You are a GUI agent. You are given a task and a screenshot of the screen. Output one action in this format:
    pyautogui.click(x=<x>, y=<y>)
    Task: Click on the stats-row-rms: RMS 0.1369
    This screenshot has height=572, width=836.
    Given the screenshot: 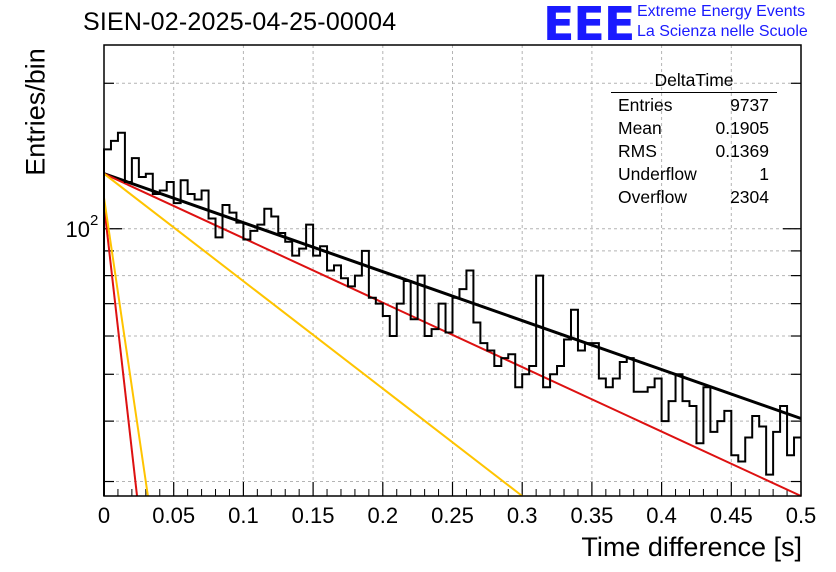 What is the action you would take?
    pyautogui.click(x=694, y=151)
    